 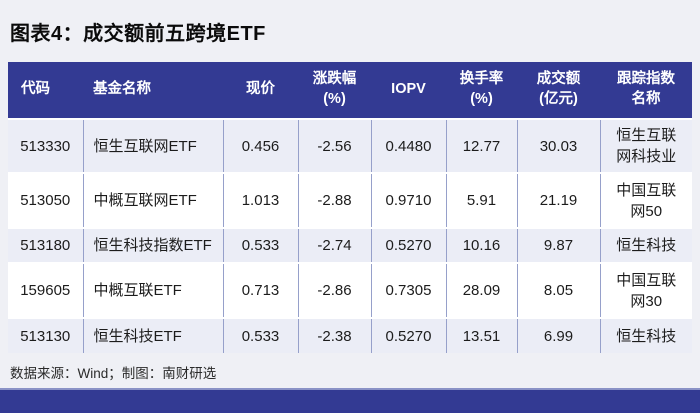 What do you see at coordinates (559, 200) in the screenshot?
I see `cell-turnover-amount: 21.19` at bounding box center [559, 200].